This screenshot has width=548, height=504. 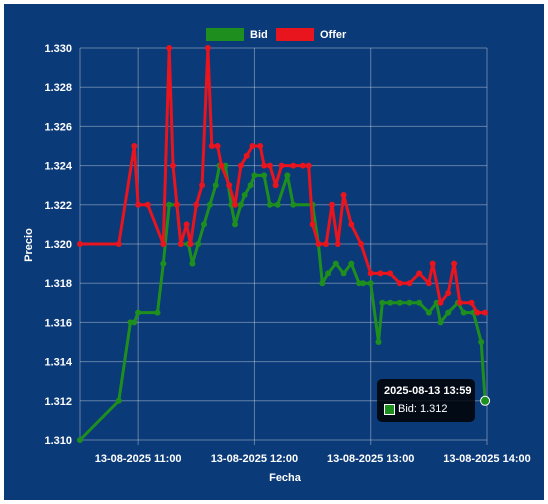 I want to click on legend-item-bid: Bid, so click(x=237, y=34).